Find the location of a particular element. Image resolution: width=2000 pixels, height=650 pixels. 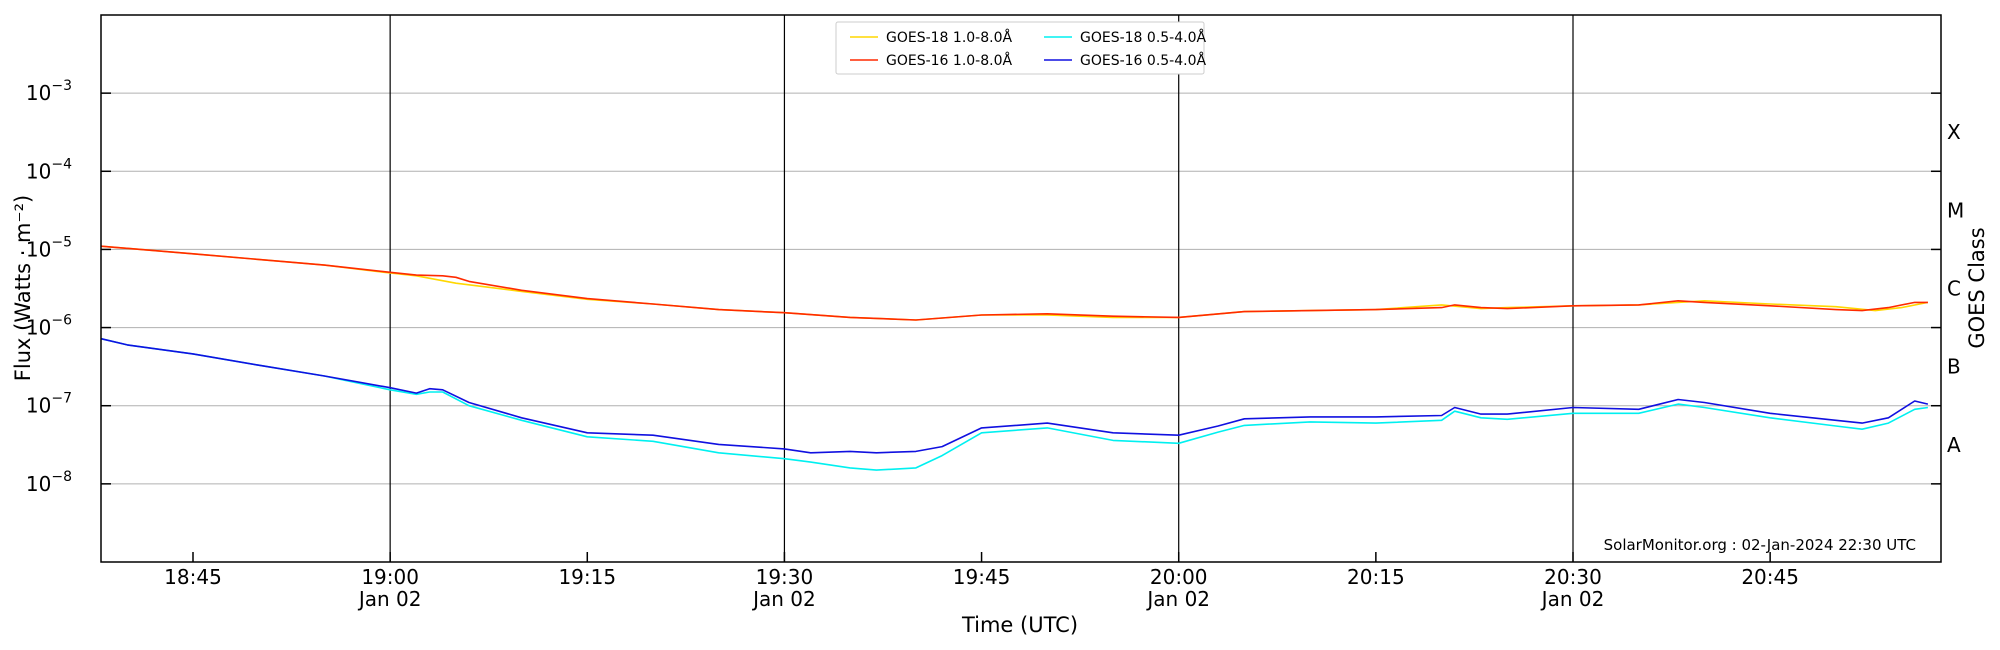

legend-label: GOES-18 0.5-4.0Å is located at coordinates (1143, 37).